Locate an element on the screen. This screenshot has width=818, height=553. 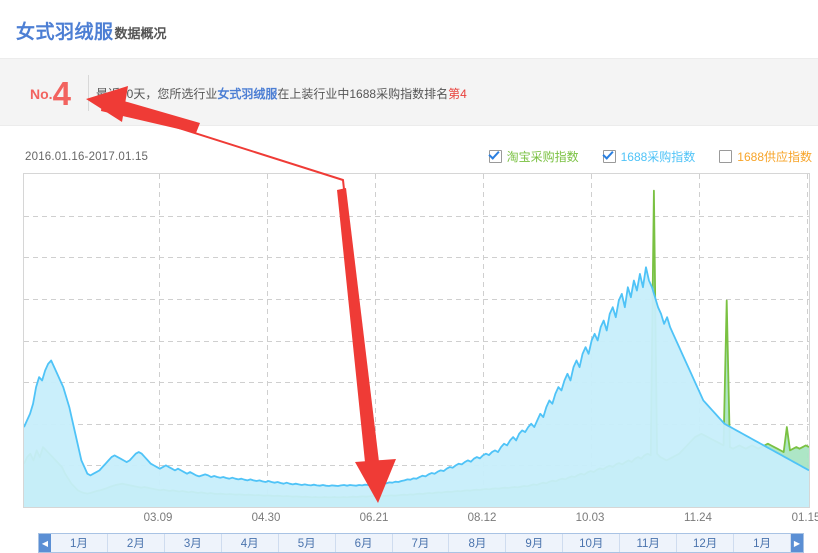
prev-month-button: ◀ is located at coordinates (45, 543).